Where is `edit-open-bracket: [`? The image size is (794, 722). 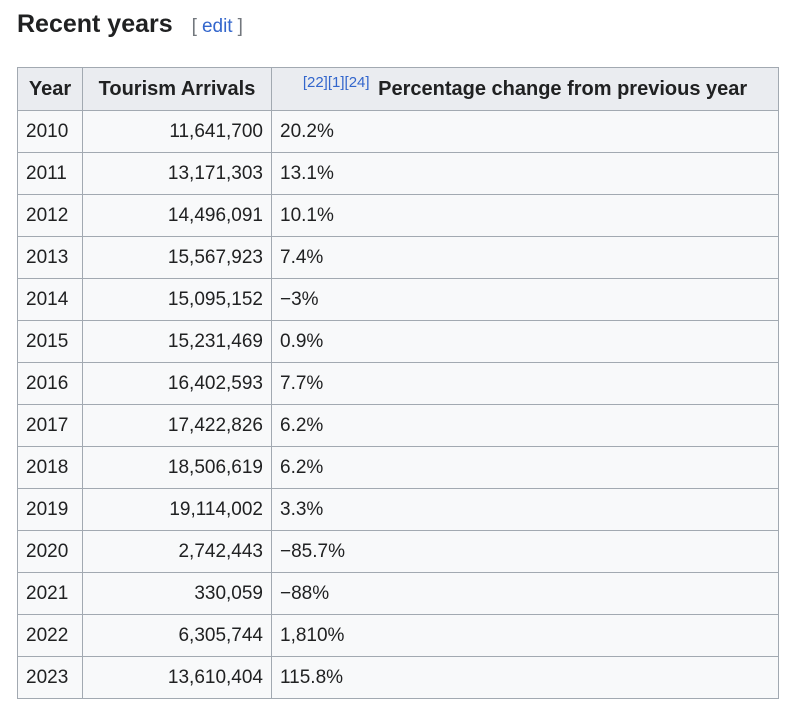 edit-open-bracket: [ is located at coordinates (194, 26).